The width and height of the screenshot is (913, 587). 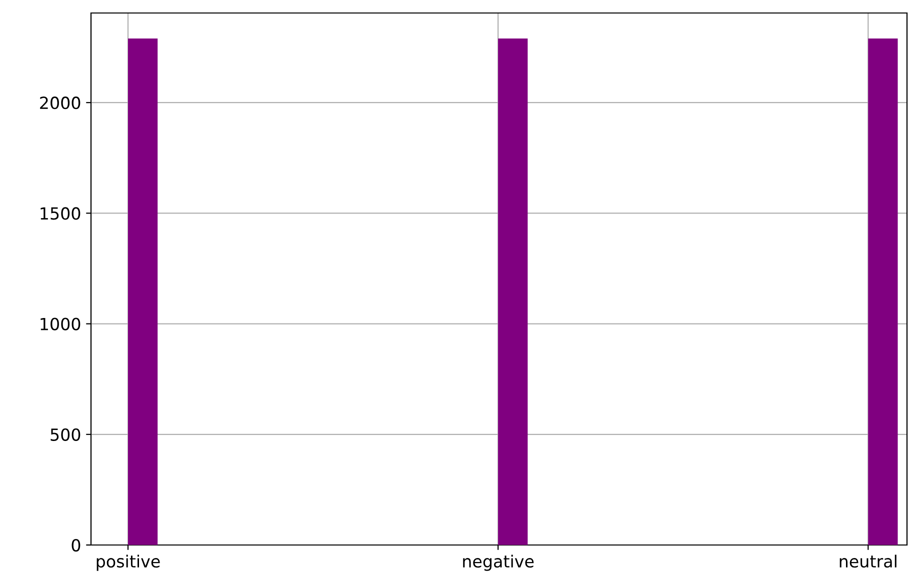 What do you see at coordinates (60, 103) in the screenshot?
I see `y-tick-label: 2000` at bounding box center [60, 103].